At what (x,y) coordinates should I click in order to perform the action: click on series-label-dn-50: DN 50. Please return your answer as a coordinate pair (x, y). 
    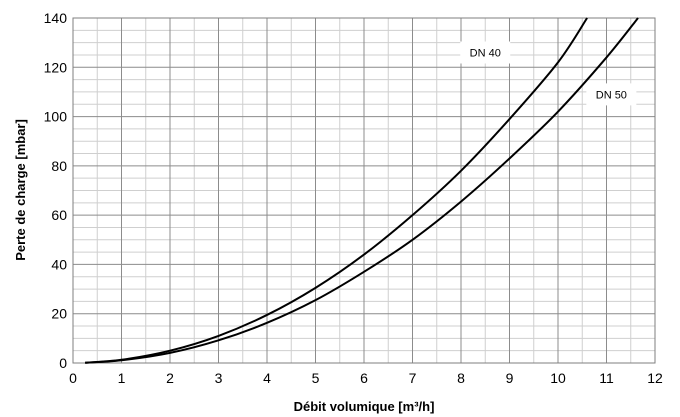
    Looking at the image, I should click on (611, 95).